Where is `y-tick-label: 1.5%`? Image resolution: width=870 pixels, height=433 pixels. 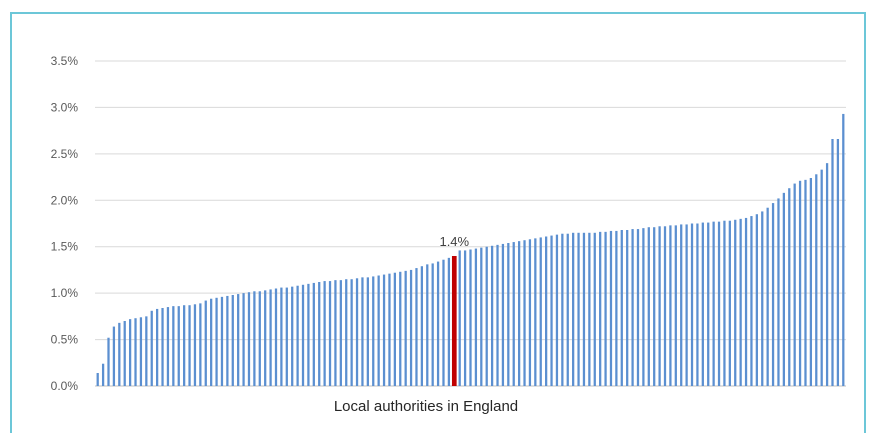 y-tick-label: 1.5% is located at coordinates (65, 247).